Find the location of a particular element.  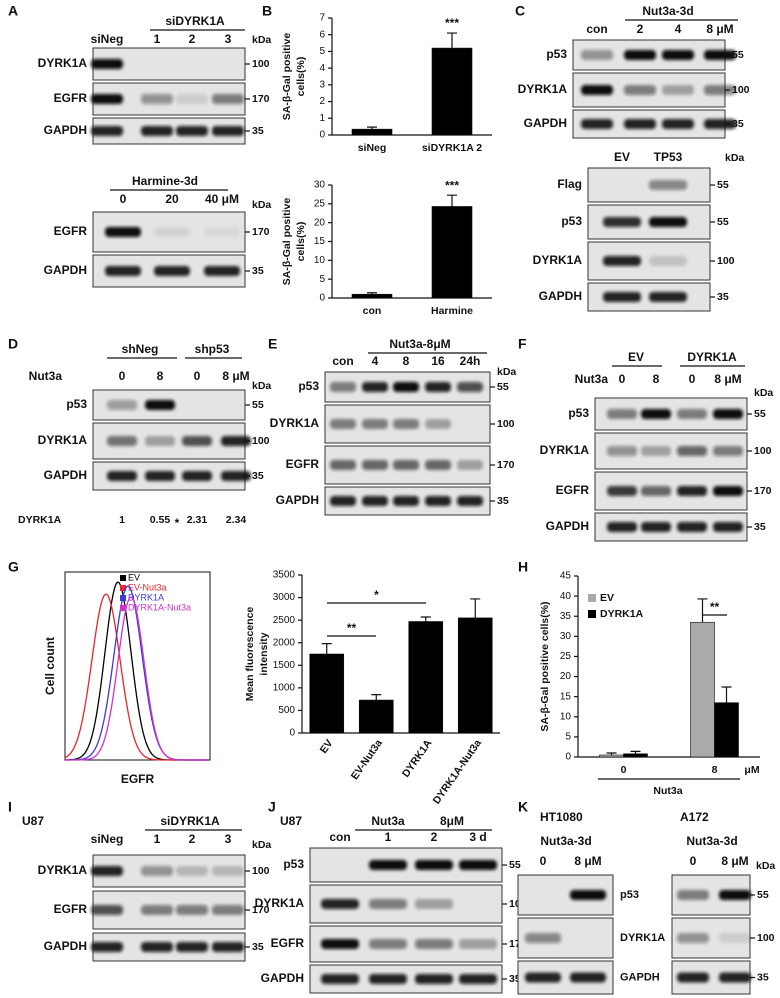

x-axis-label: Nut3a is located at coordinates (667, 791).